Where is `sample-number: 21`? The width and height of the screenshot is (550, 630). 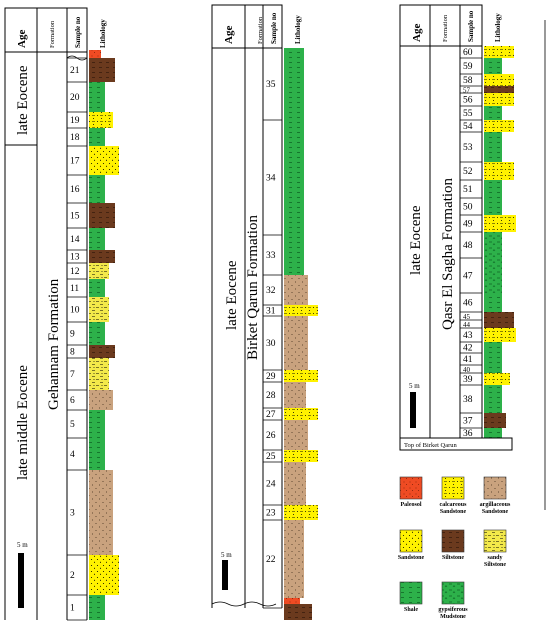
sample-number: 21 is located at coordinates (75, 71).